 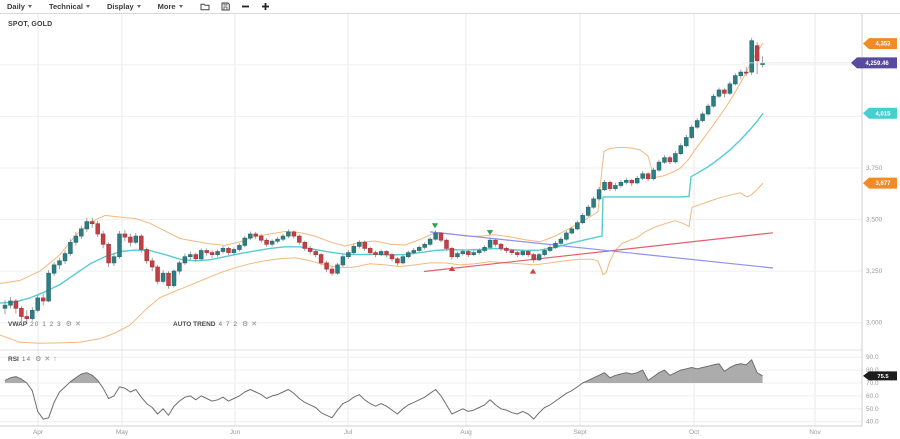 I want to click on svg-text: Jun, so click(x=235, y=432).